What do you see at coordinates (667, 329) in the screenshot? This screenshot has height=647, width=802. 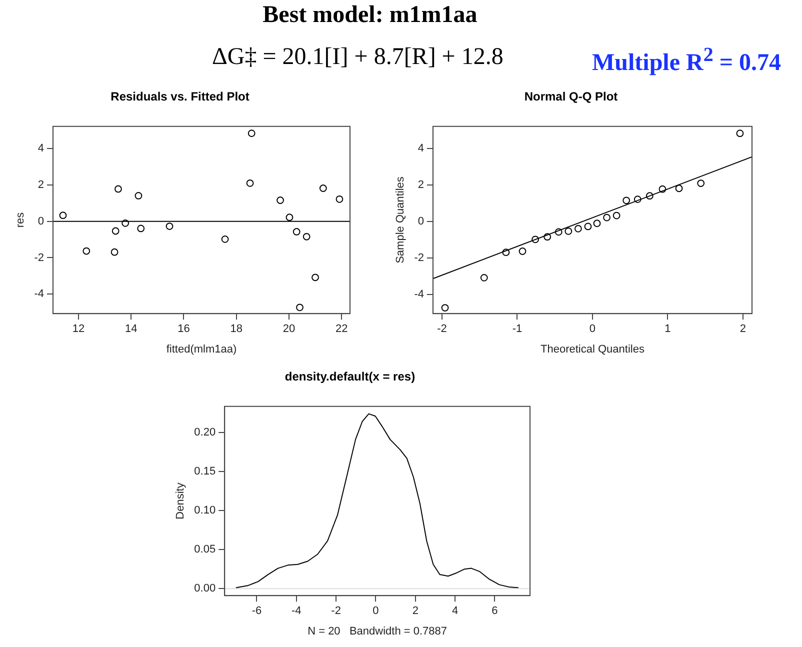 I see `x-tick-label: 1` at bounding box center [667, 329].